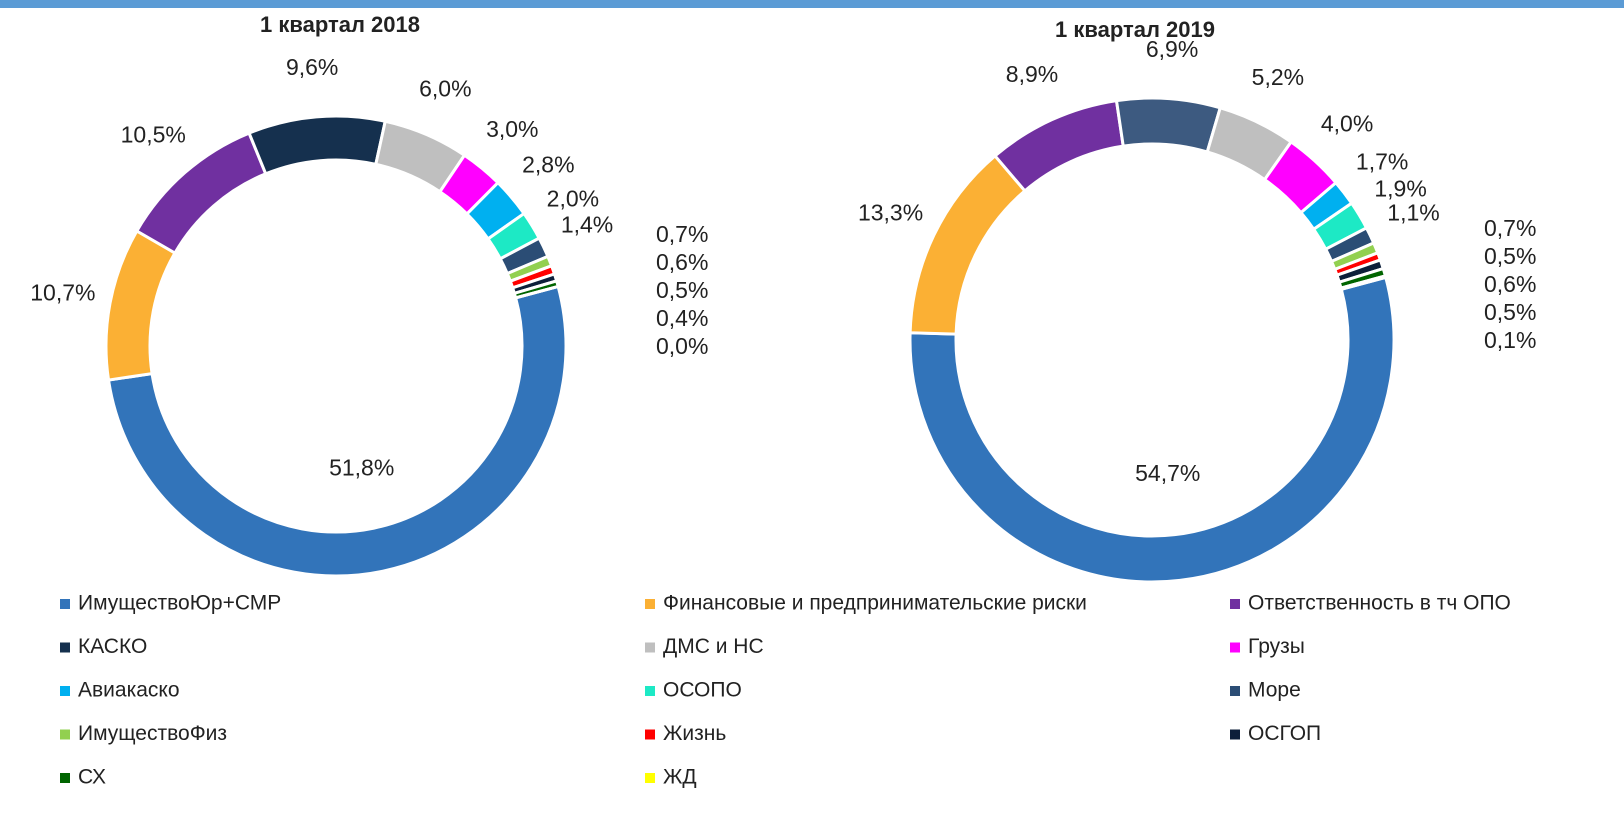 The image size is (1624, 819). What do you see at coordinates (587, 225) in the screenshot?
I see `data-label: 1,4%` at bounding box center [587, 225].